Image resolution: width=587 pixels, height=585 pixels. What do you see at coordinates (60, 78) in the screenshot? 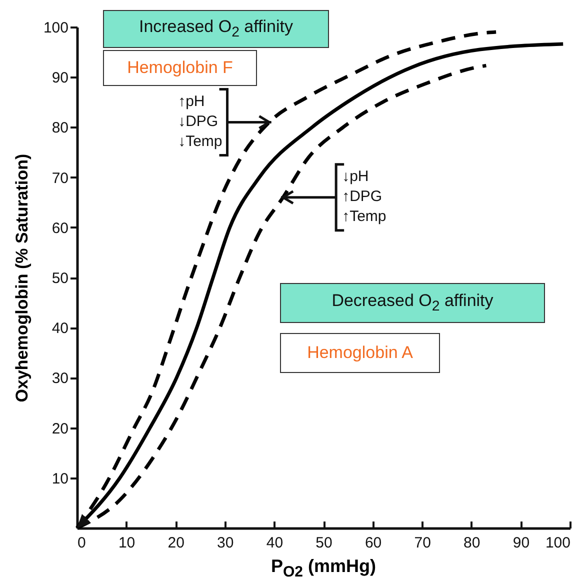
I see `y-tick-label: 90` at bounding box center [60, 78].